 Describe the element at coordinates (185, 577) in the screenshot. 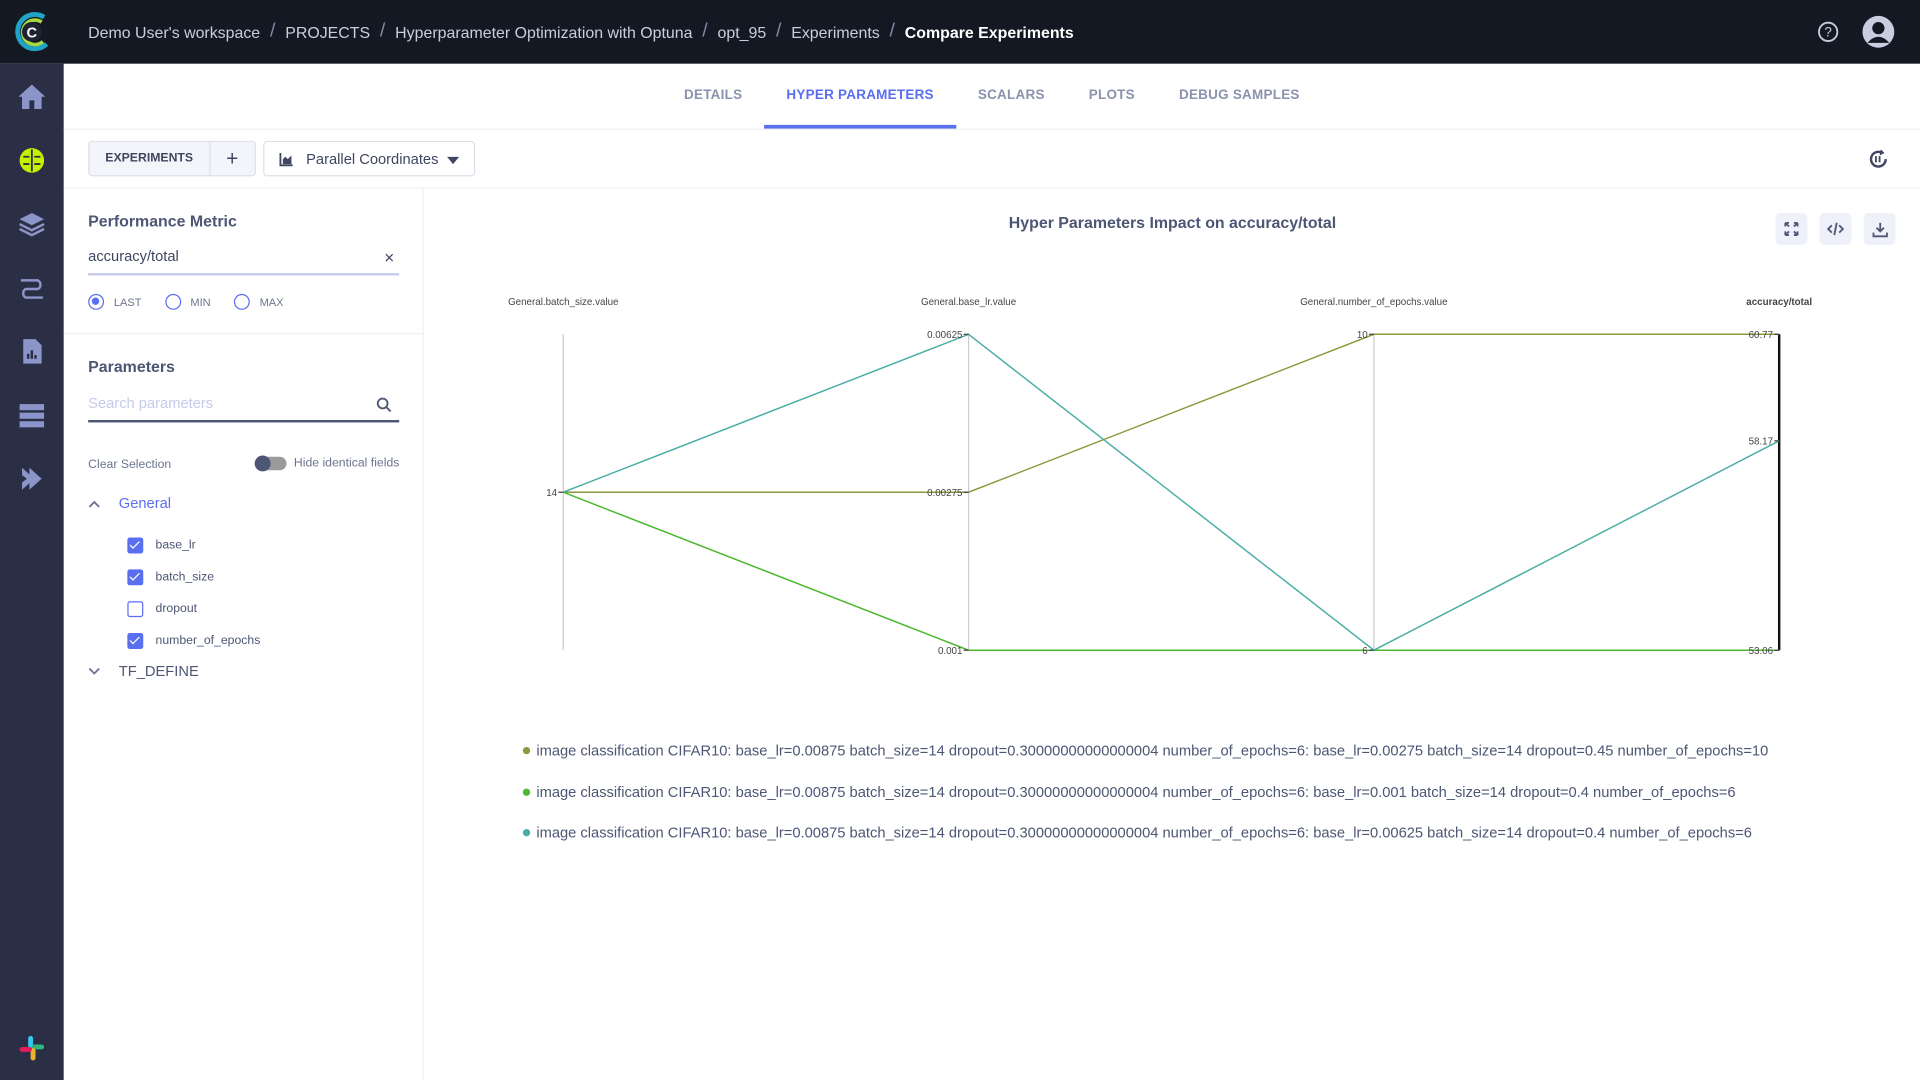

I see `param-label: batch_size` at that location.